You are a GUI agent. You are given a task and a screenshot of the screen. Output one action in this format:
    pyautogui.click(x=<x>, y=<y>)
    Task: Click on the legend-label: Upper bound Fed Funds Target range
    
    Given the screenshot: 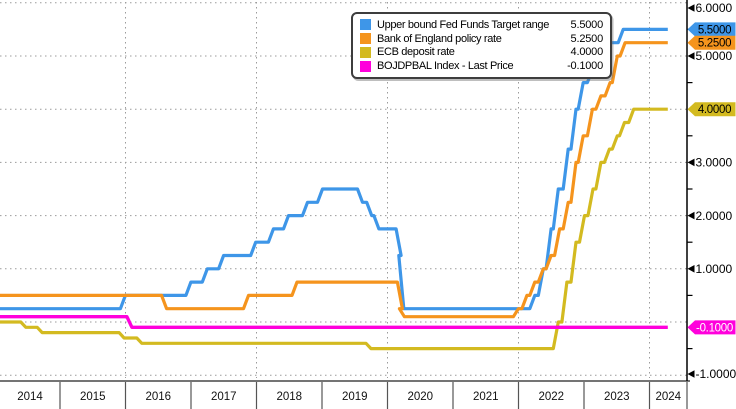 What is the action you would take?
    pyautogui.click(x=463, y=24)
    